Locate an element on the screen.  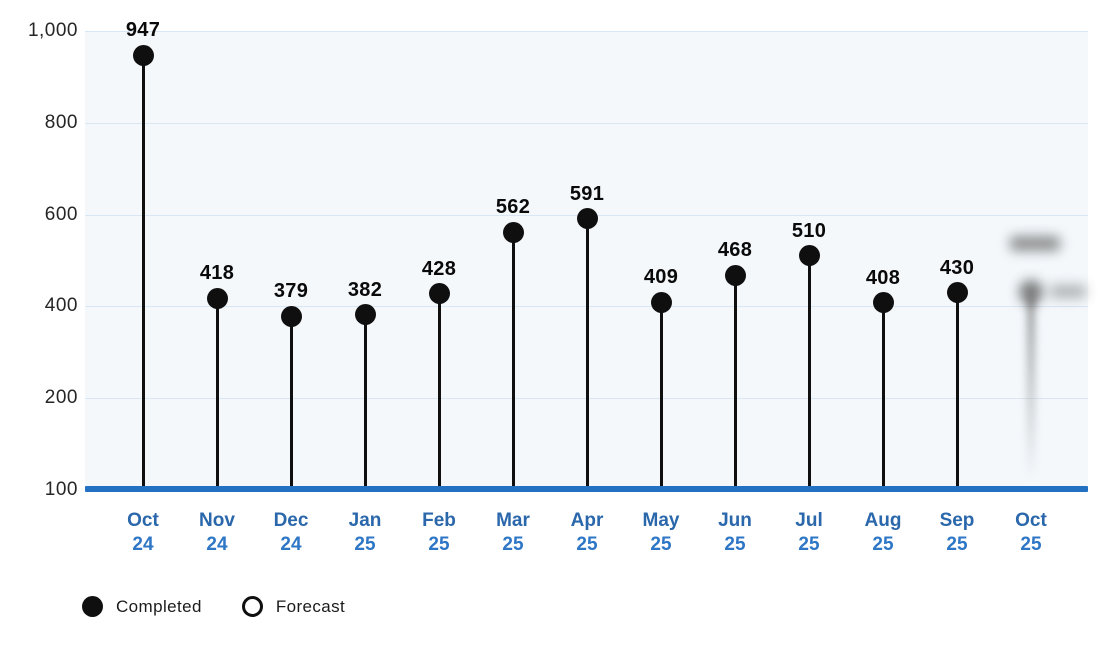
blurred-value-label is located at coordinates (1035, 243).